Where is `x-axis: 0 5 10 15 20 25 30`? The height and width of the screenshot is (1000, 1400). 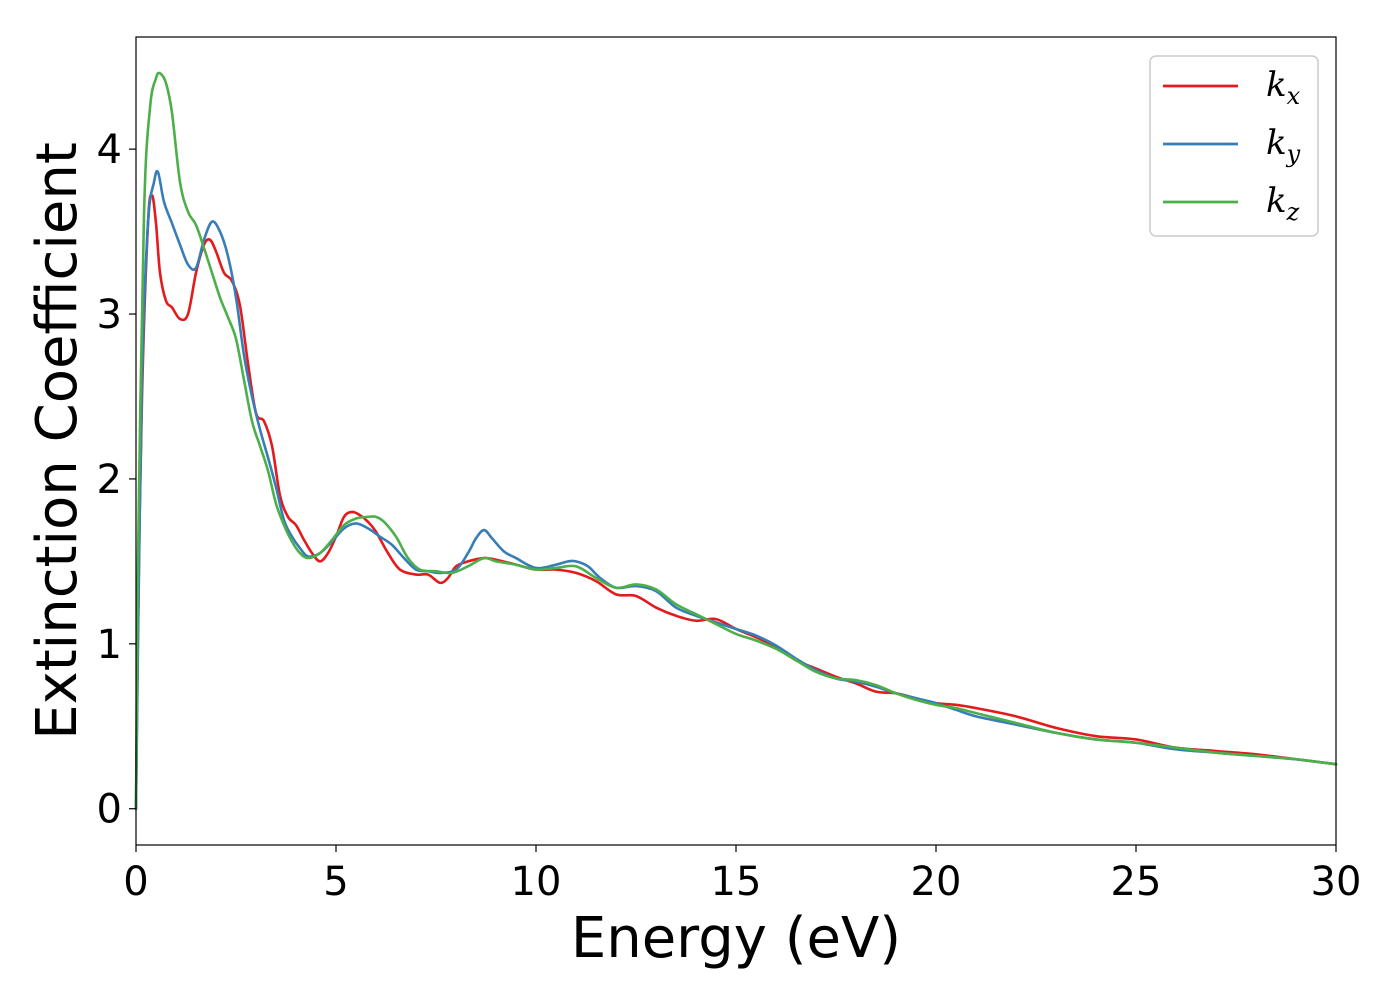
x-axis: 0 5 10 15 20 25 30 is located at coordinates (742, 875).